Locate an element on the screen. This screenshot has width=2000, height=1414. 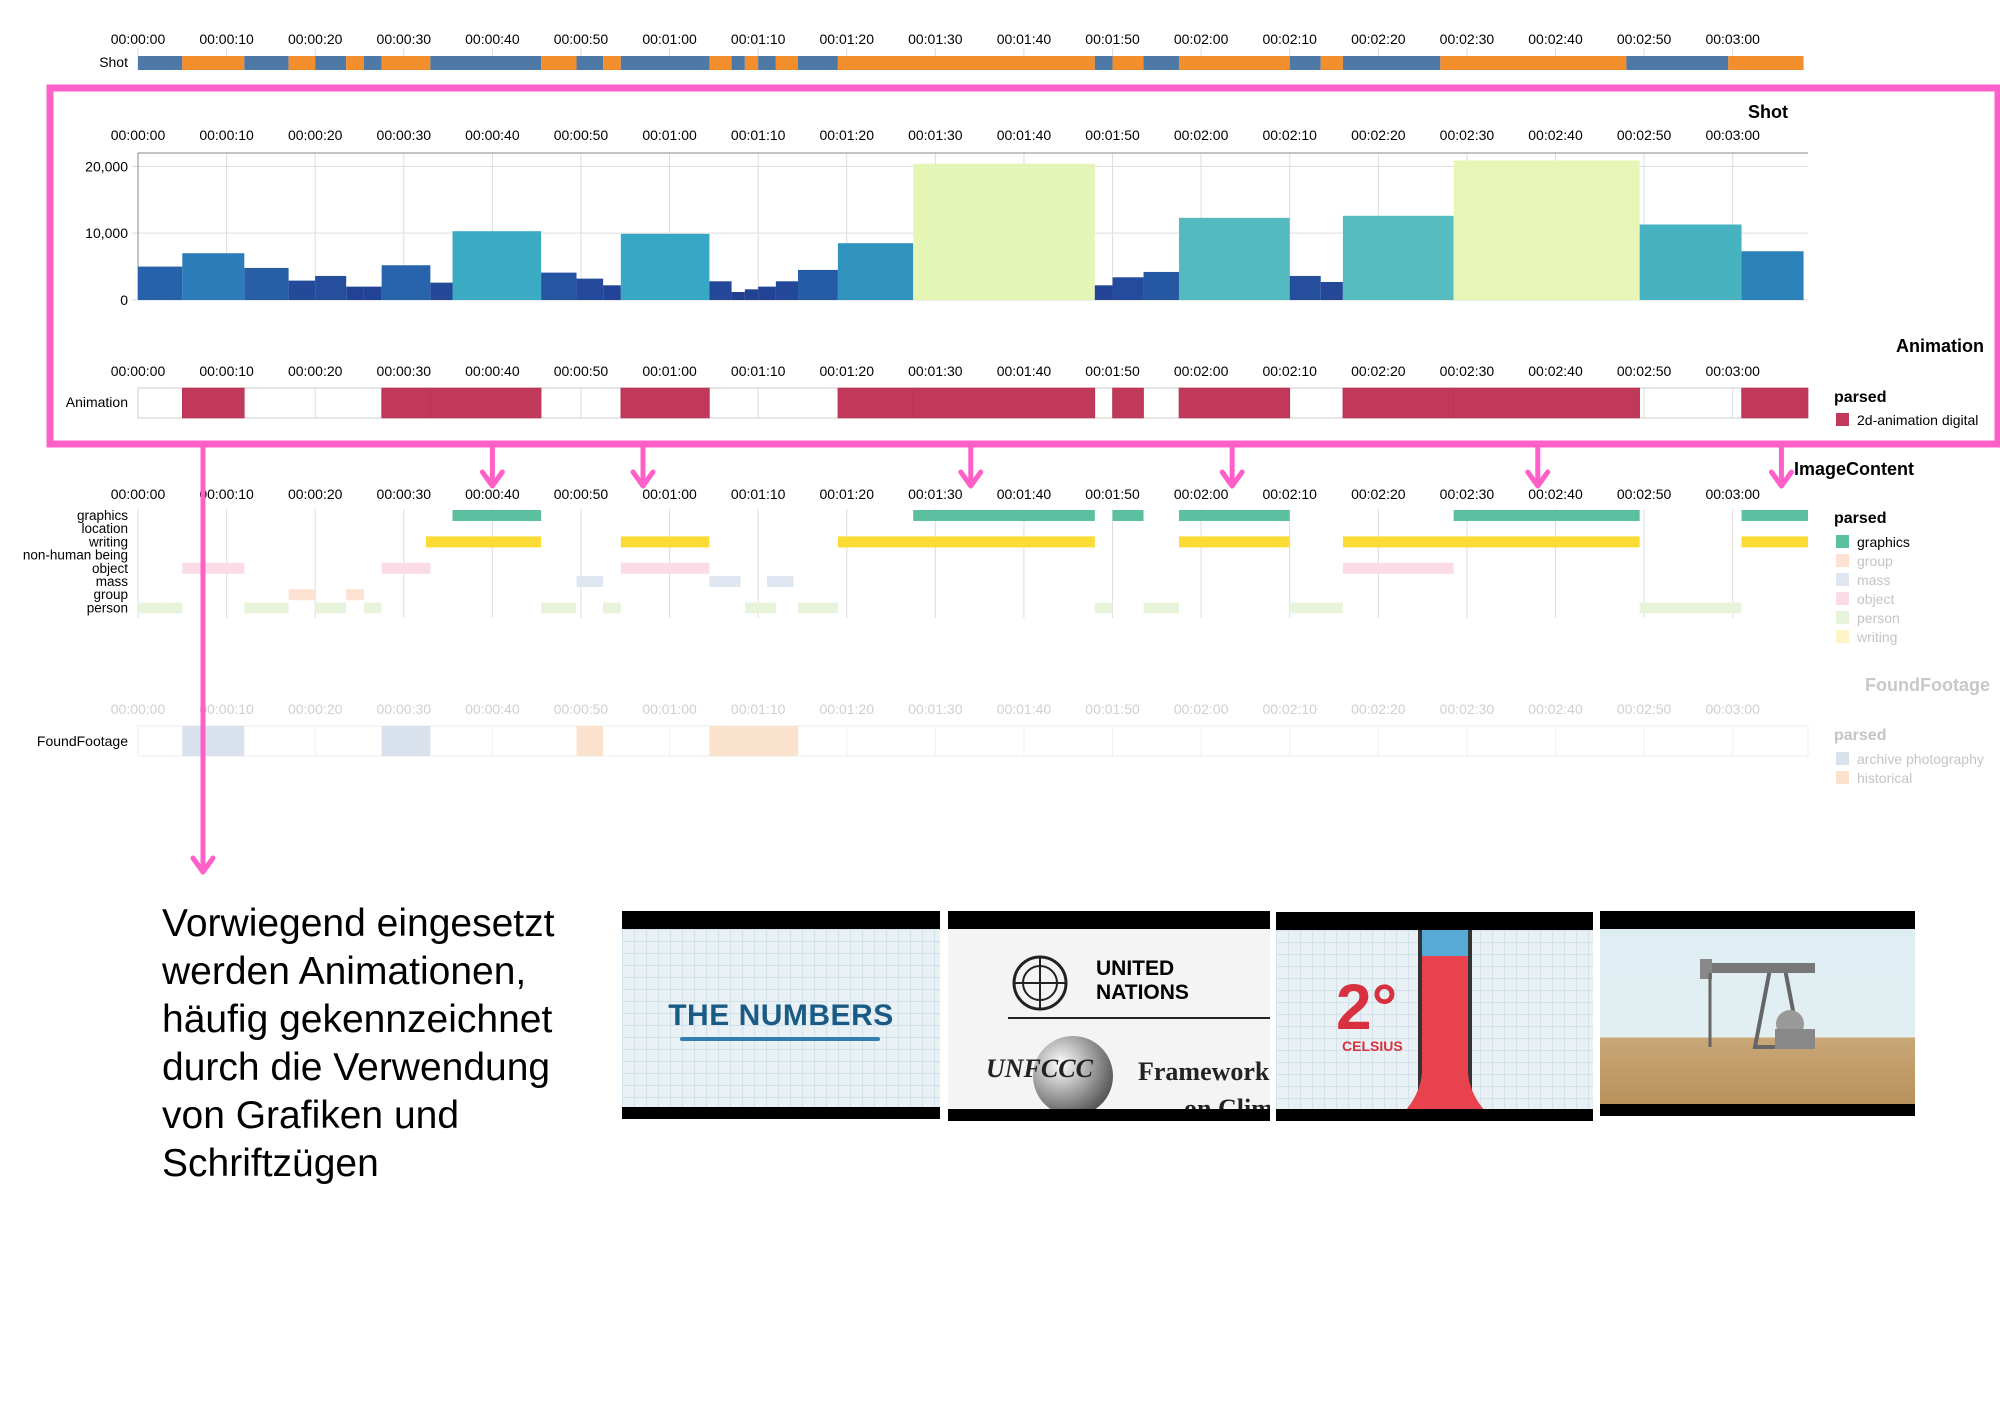
tick-label: 00:01:00 is located at coordinates (669, 39).